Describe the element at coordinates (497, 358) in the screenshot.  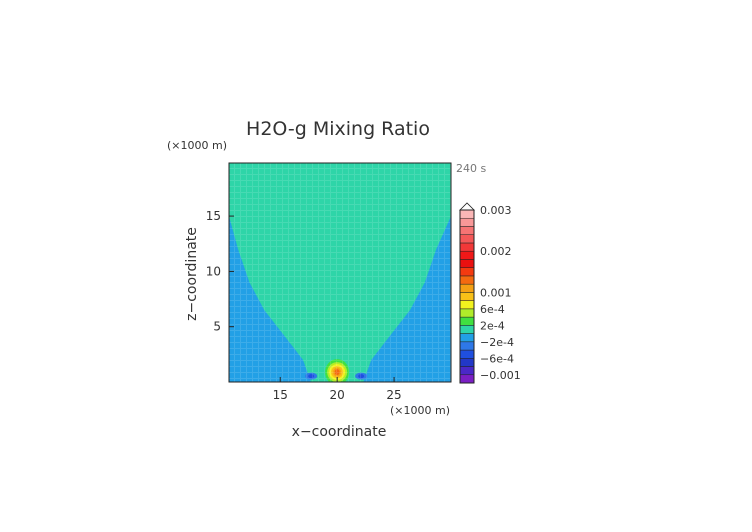
I see `colorbar-tick-label: −6e-4` at that location.